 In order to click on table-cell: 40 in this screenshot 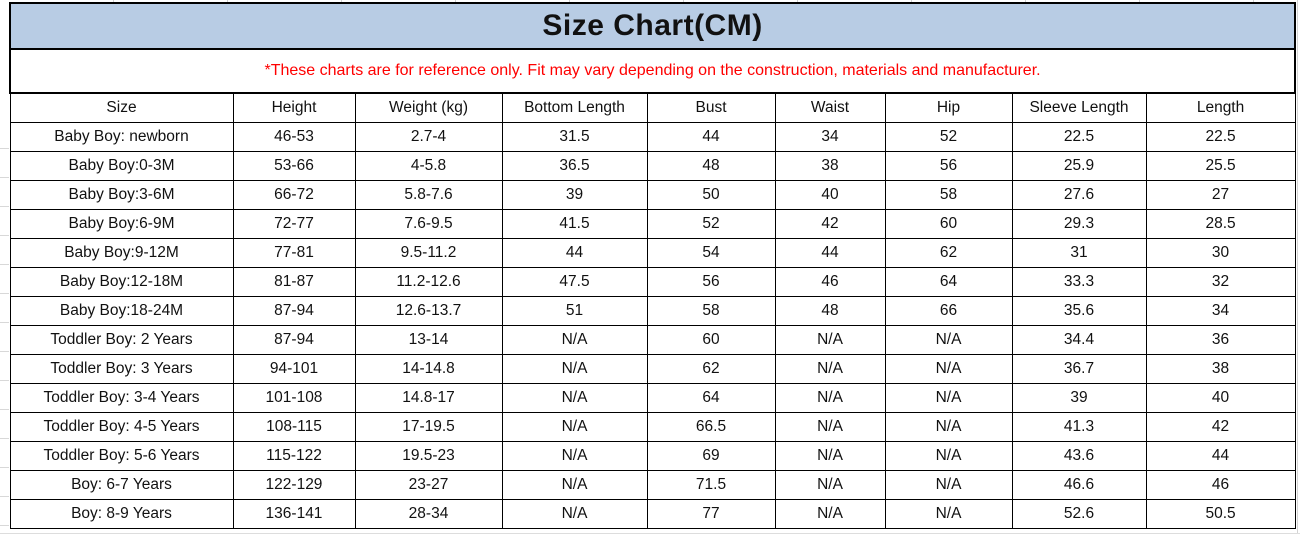, I will do `click(1220, 397)`.